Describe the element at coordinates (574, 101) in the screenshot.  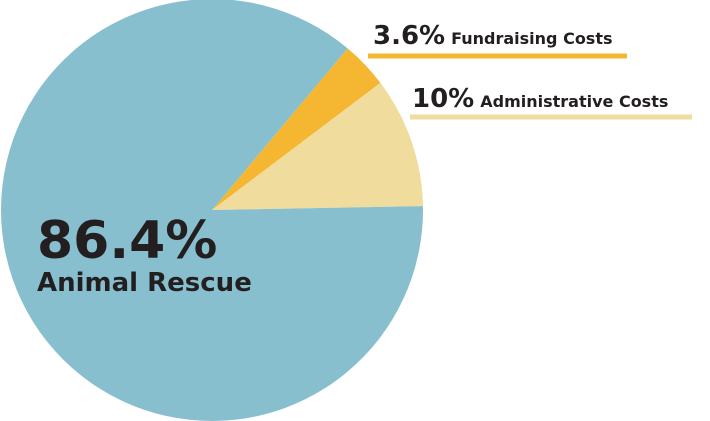
I see `category-label: Administrative Costs` at that location.